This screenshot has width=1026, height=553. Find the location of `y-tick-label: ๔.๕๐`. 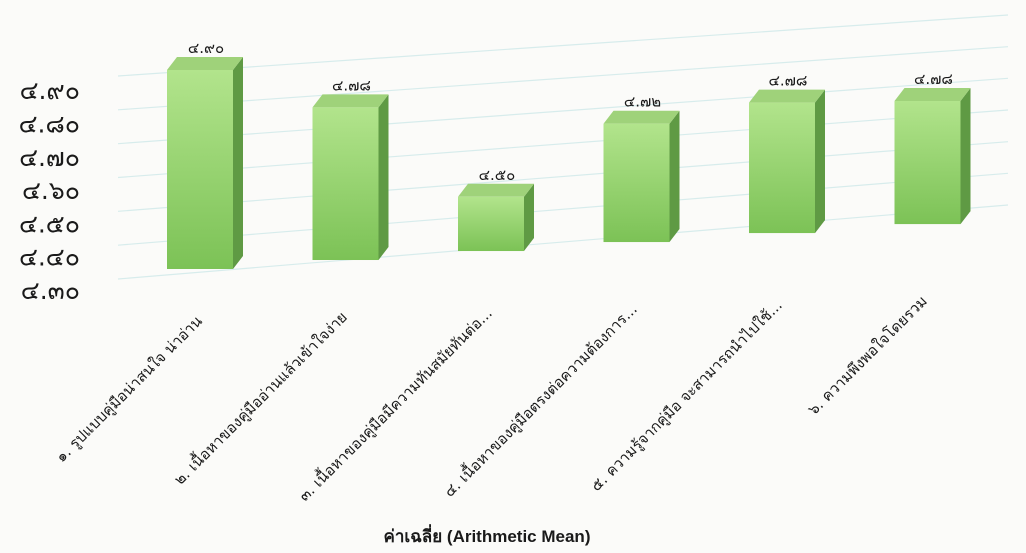

y-tick-label: ๔.๕๐ is located at coordinates (49, 223).